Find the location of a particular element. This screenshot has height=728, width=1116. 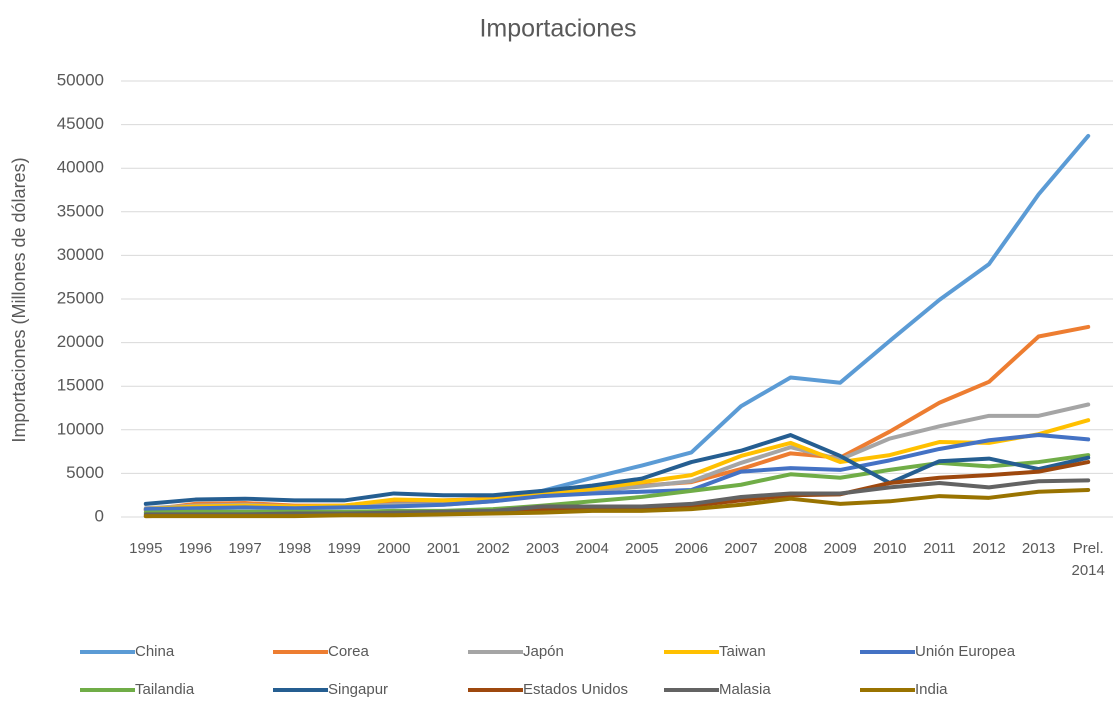

x-tick-label: Prel. 2014 is located at coordinates (1088, 559).